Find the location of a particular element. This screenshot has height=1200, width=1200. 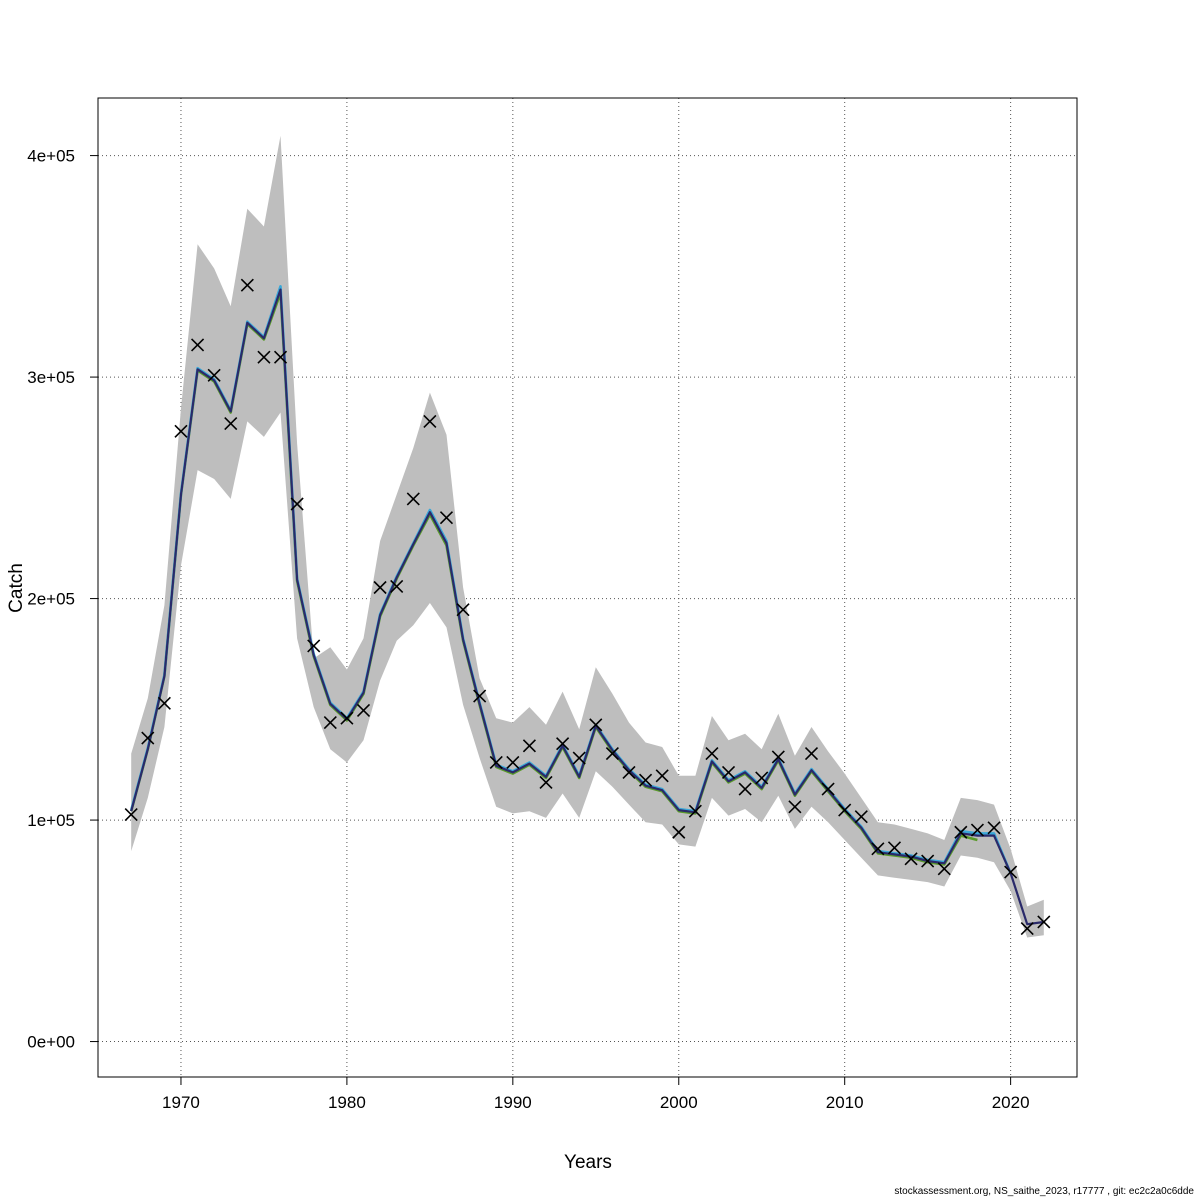

observed-point-2009 is located at coordinates (828, 789).